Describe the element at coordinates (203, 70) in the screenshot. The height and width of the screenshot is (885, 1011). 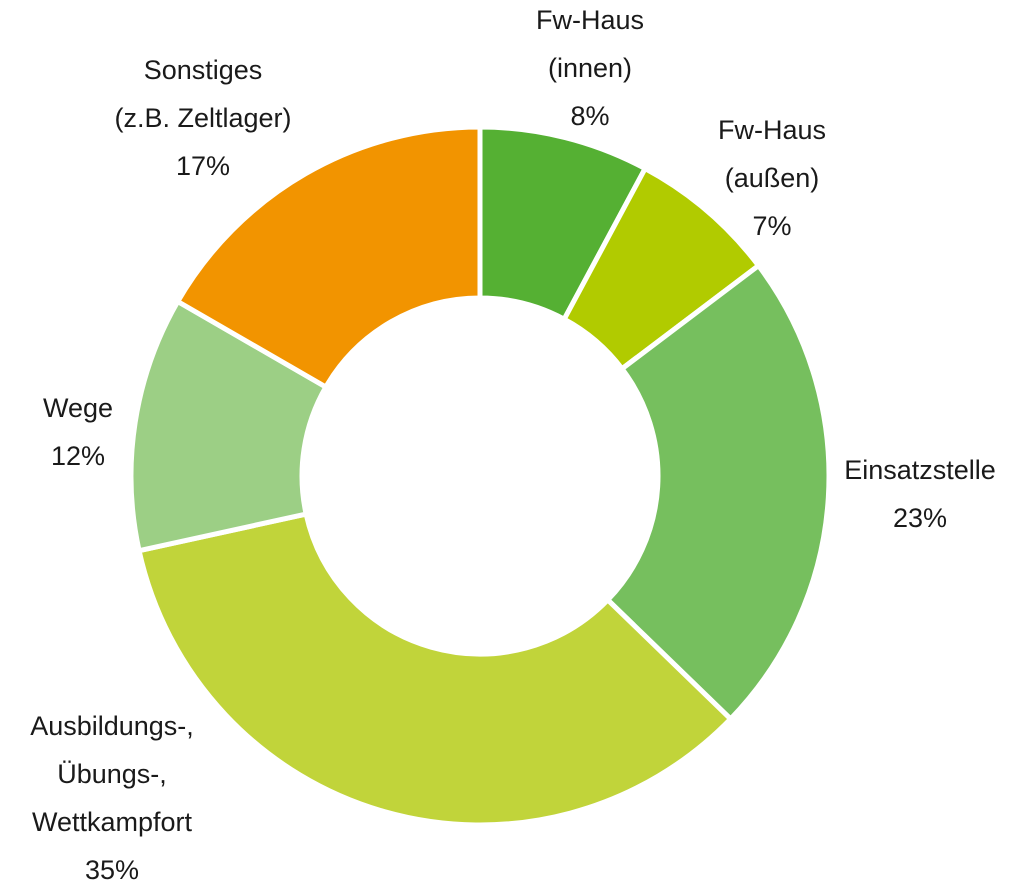
I see `slice-label: Sonstiges` at that location.